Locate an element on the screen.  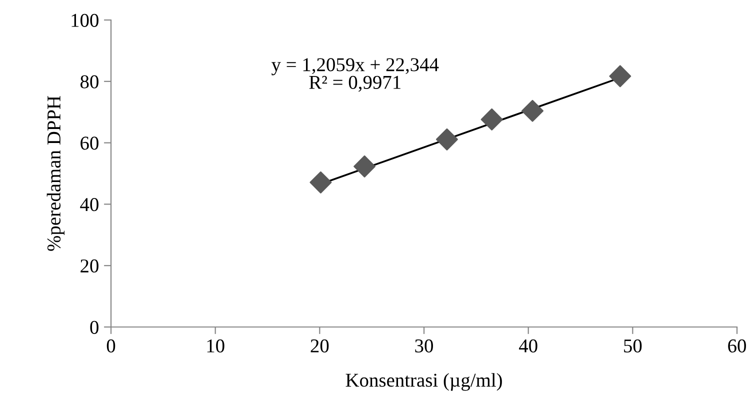
x-tick-label: 40 is located at coordinates (528, 345).